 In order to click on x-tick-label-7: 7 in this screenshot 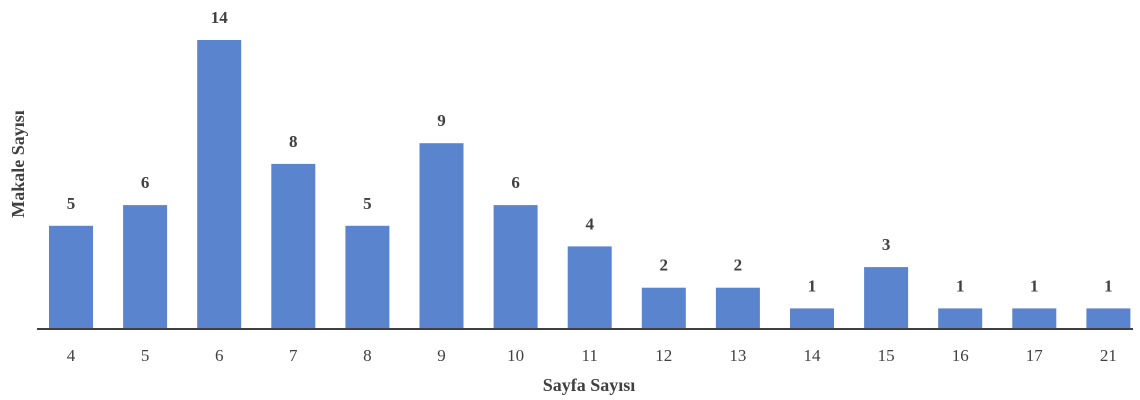, I will do `click(293, 355)`.